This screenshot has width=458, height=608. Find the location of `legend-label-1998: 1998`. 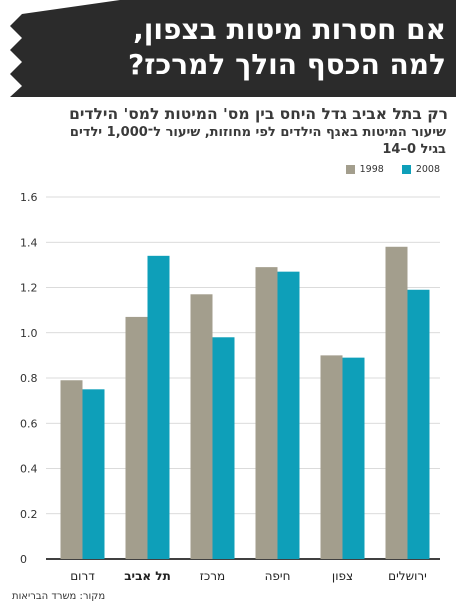

legend-label-1998: 1998 is located at coordinates (371, 169).